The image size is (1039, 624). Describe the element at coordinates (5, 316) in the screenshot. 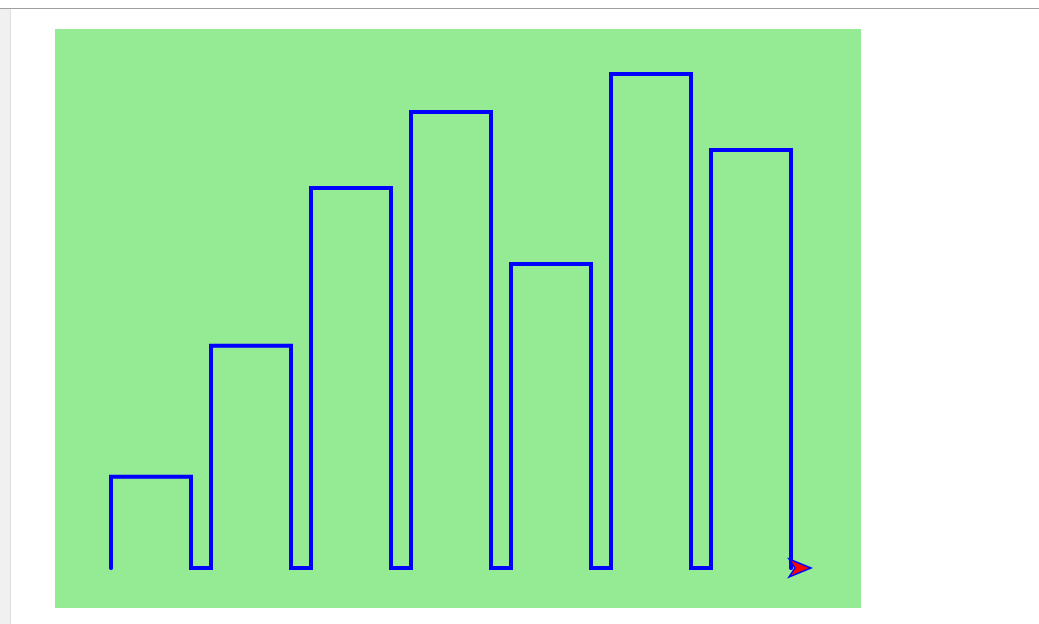

I see `left-scroll-gutter` at that location.